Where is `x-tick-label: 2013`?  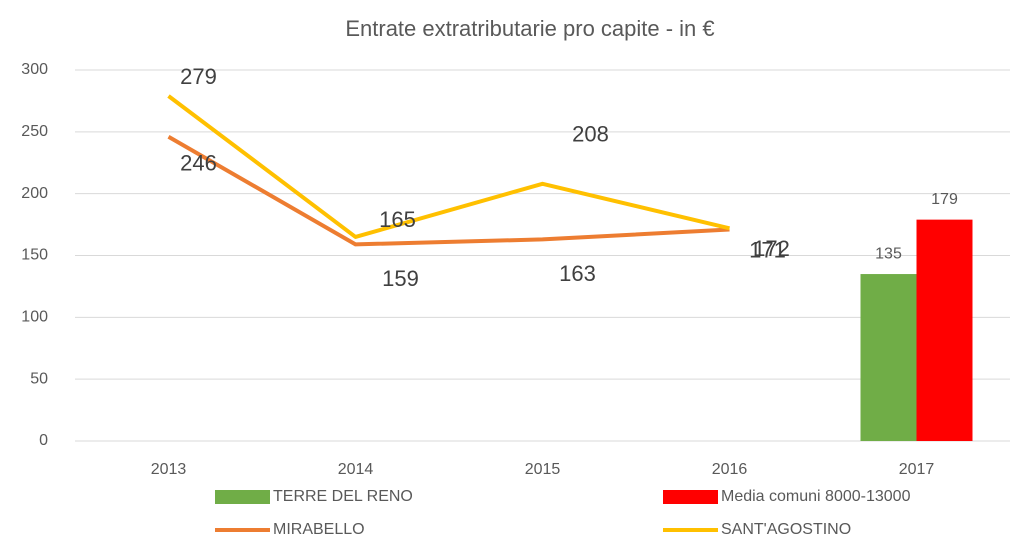
x-tick-label: 2013 is located at coordinates (169, 469).